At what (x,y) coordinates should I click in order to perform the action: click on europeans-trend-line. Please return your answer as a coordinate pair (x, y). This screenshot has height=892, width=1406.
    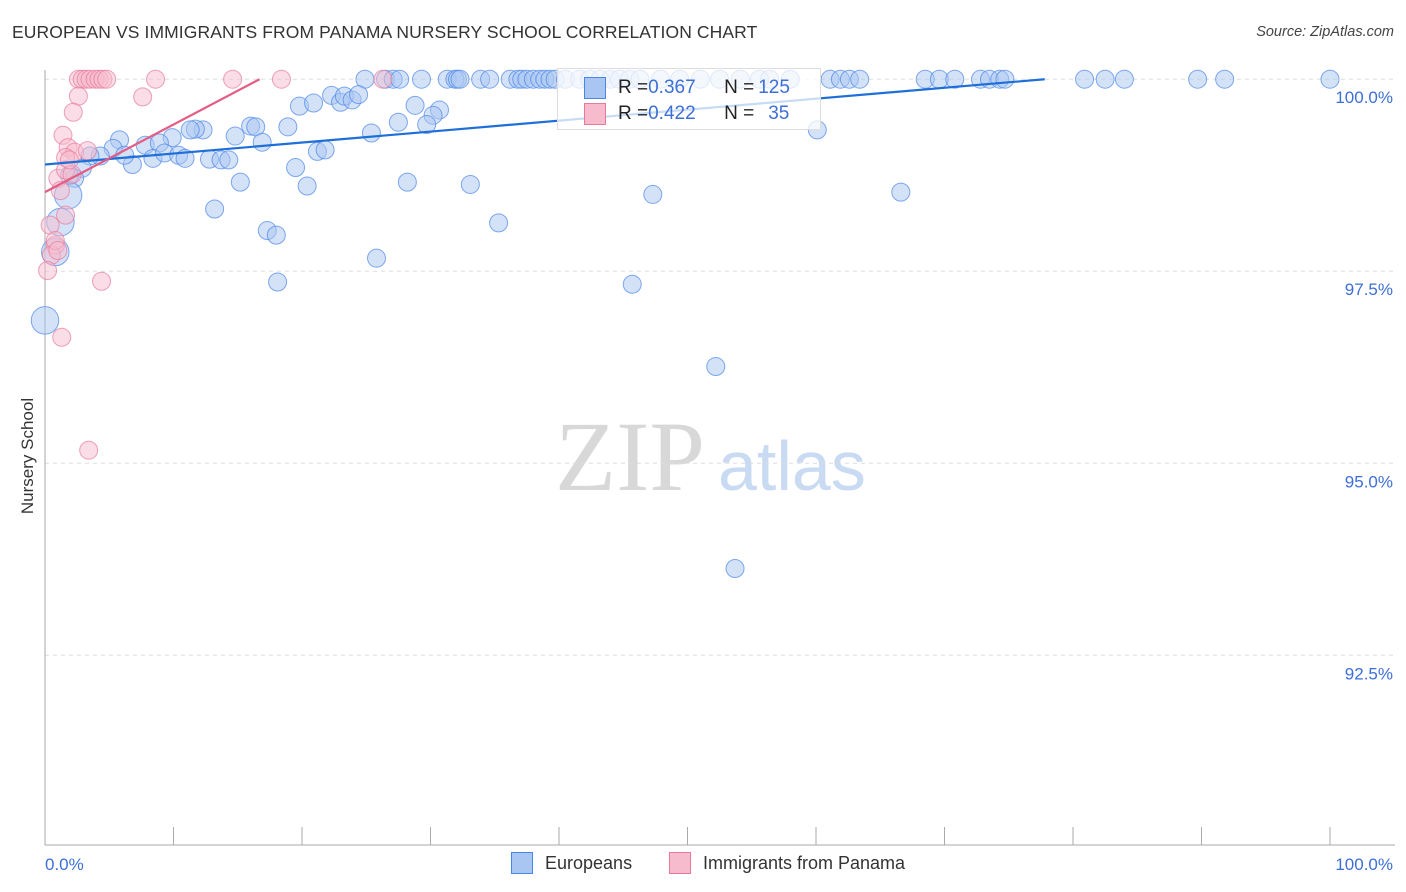
    Looking at the image, I should click on (544, 122).